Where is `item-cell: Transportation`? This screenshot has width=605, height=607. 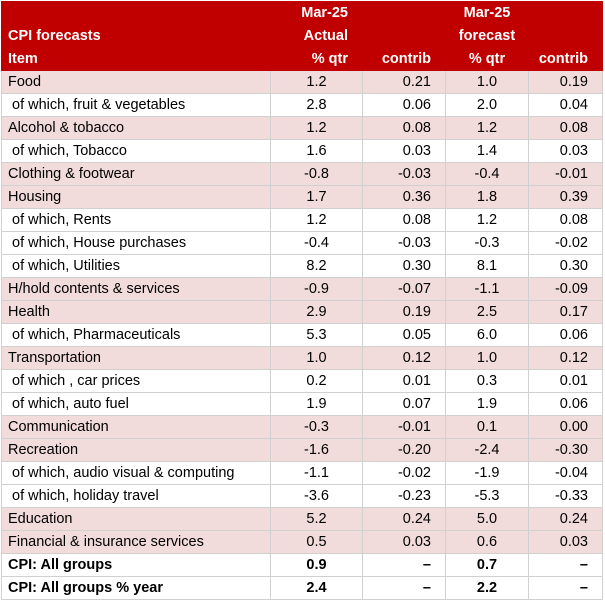 item-cell: Transportation is located at coordinates (136, 358).